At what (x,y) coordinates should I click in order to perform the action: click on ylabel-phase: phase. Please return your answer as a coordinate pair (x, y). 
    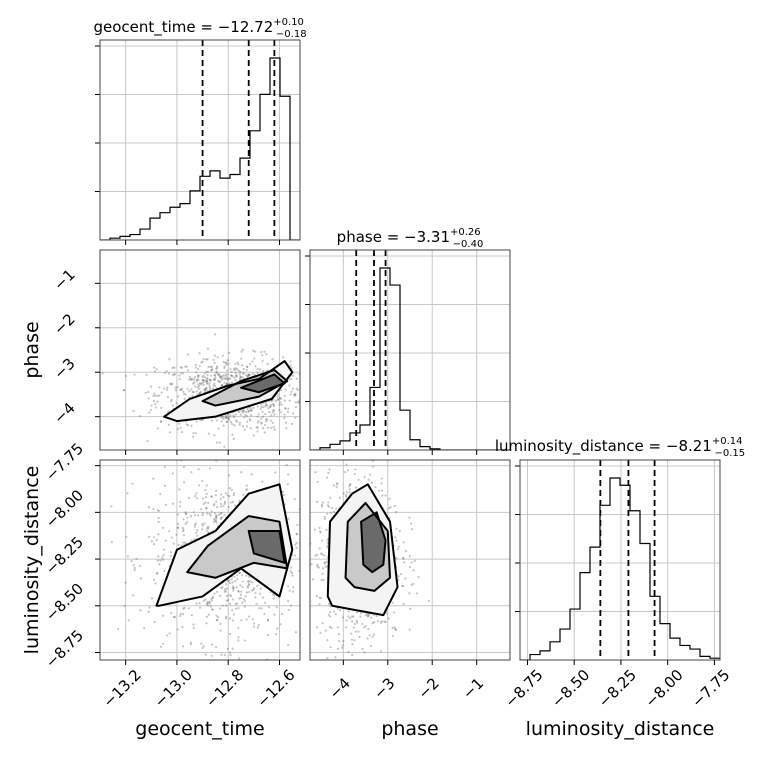
    Looking at the image, I should click on (32, 349).